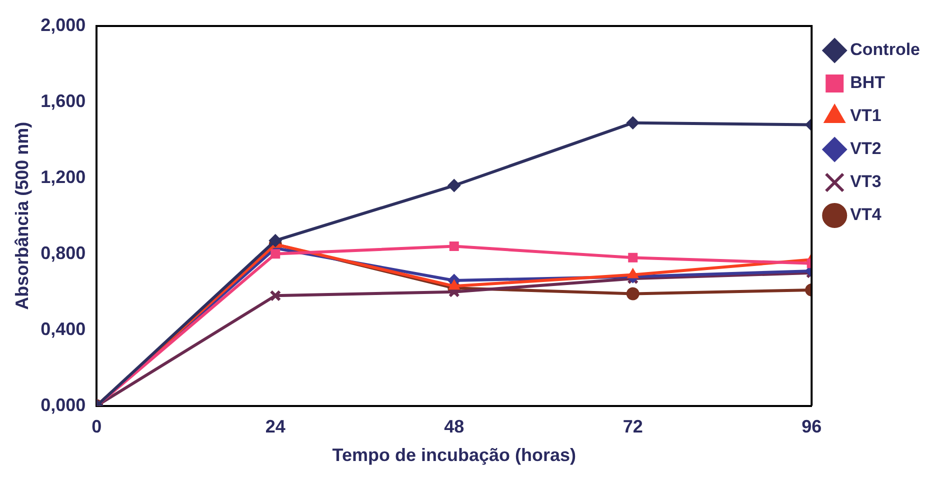 The image size is (948, 479). What do you see at coordinates (63, 328) in the screenshot?
I see `y-tick-label: 0,400` at bounding box center [63, 328].